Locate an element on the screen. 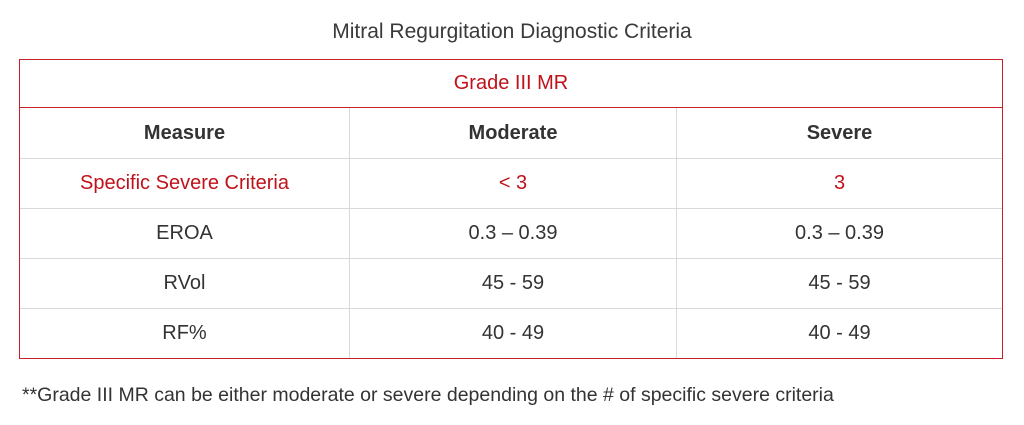 This screenshot has height=425, width=1024. table-cell-severe: 0.3 – 0.39 is located at coordinates (839, 233).